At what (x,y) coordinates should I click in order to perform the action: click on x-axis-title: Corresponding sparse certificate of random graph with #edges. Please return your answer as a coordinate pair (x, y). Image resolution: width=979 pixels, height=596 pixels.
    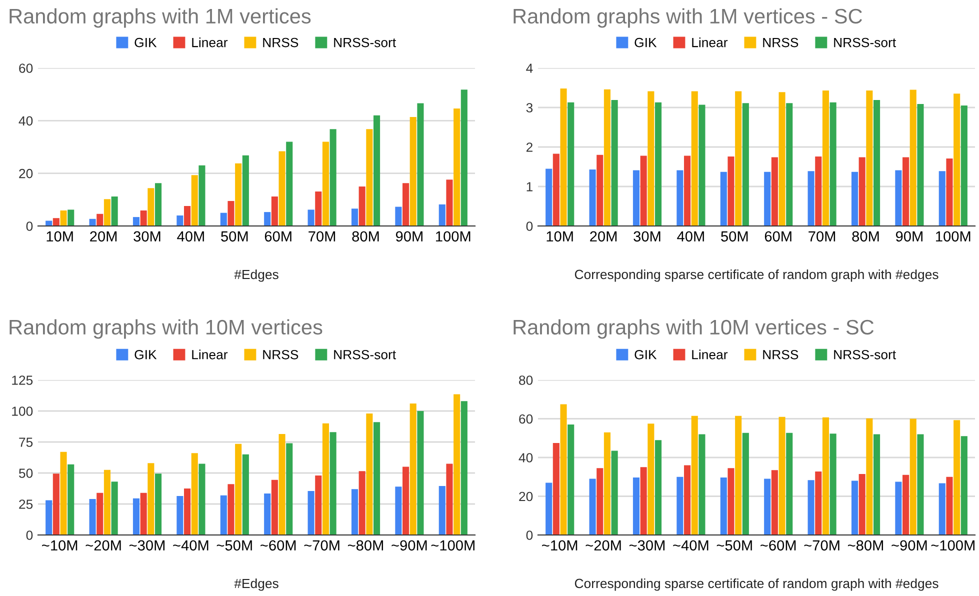
    Looking at the image, I should click on (756, 275).